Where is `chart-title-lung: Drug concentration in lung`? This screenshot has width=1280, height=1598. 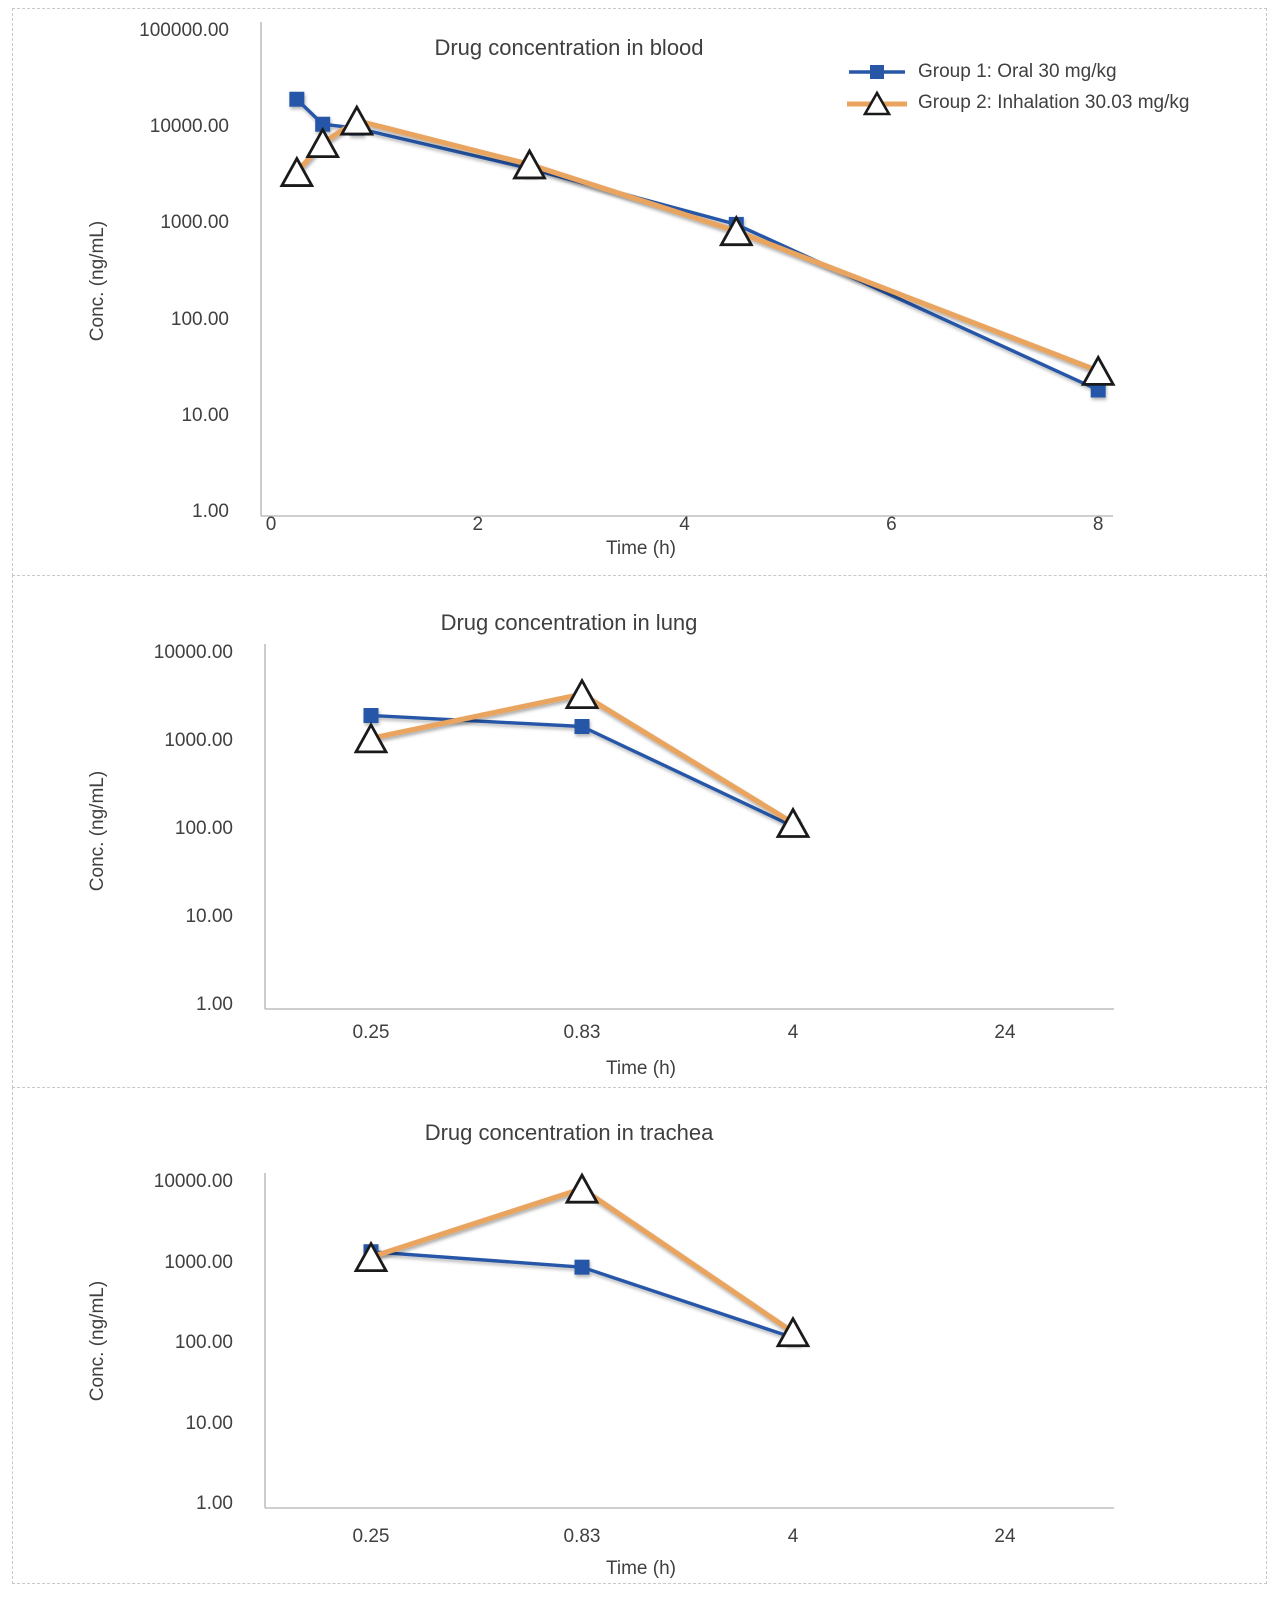
chart-title-lung: Drug concentration in lung is located at coordinates (569, 622).